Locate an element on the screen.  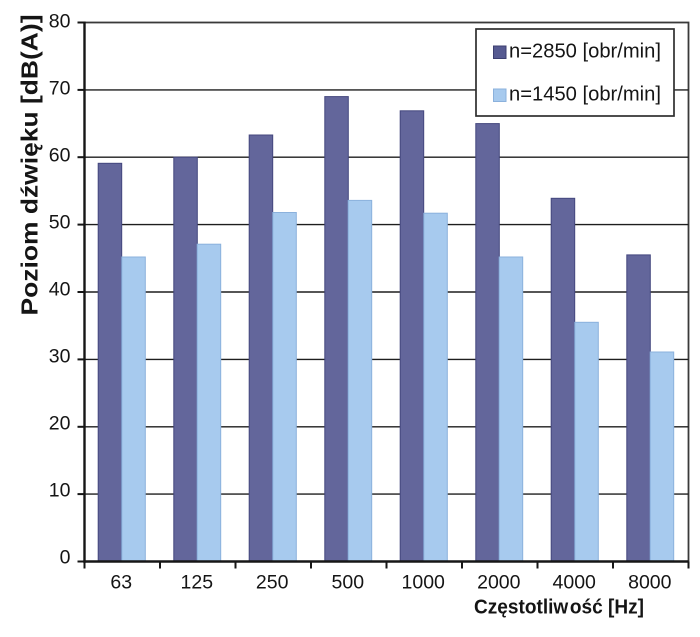
svg-text: 1000 is located at coordinates (424, 583).